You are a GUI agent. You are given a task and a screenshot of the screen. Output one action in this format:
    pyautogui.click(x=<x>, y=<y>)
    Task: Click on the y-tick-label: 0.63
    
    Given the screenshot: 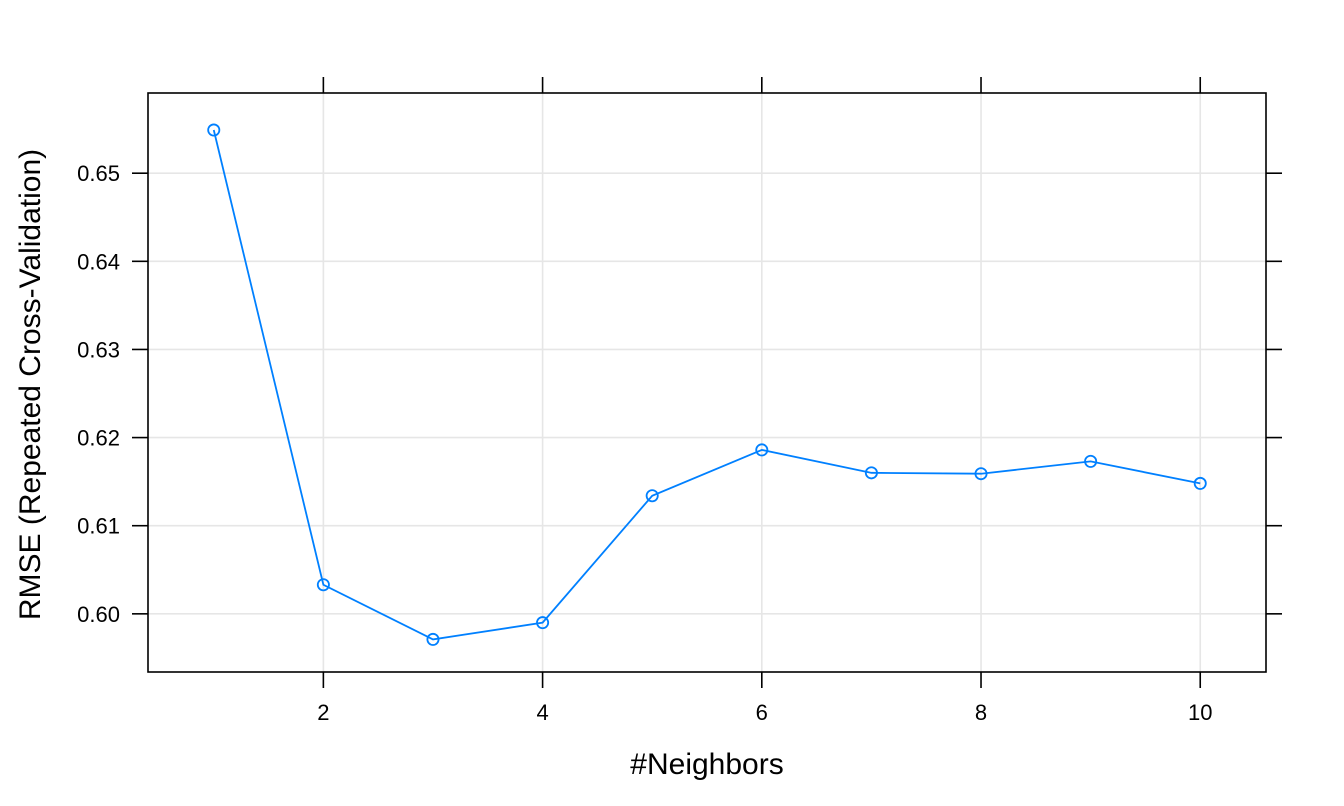 What is the action you would take?
    pyautogui.click(x=98, y=349)
    